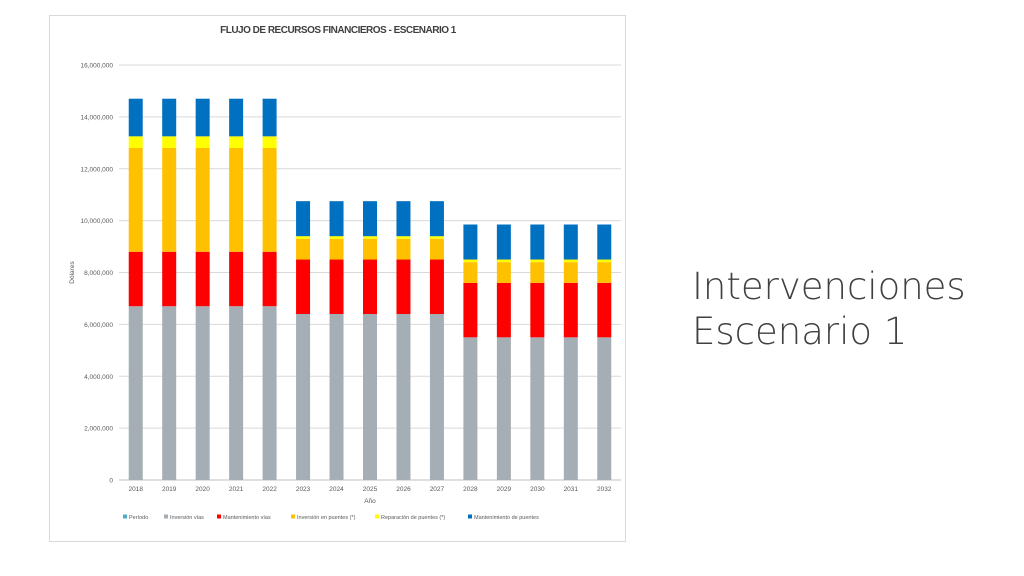 The width and height of the screenshot is (1024, 576). I want to click on x-tick-label: 2027, so click(437, 489).